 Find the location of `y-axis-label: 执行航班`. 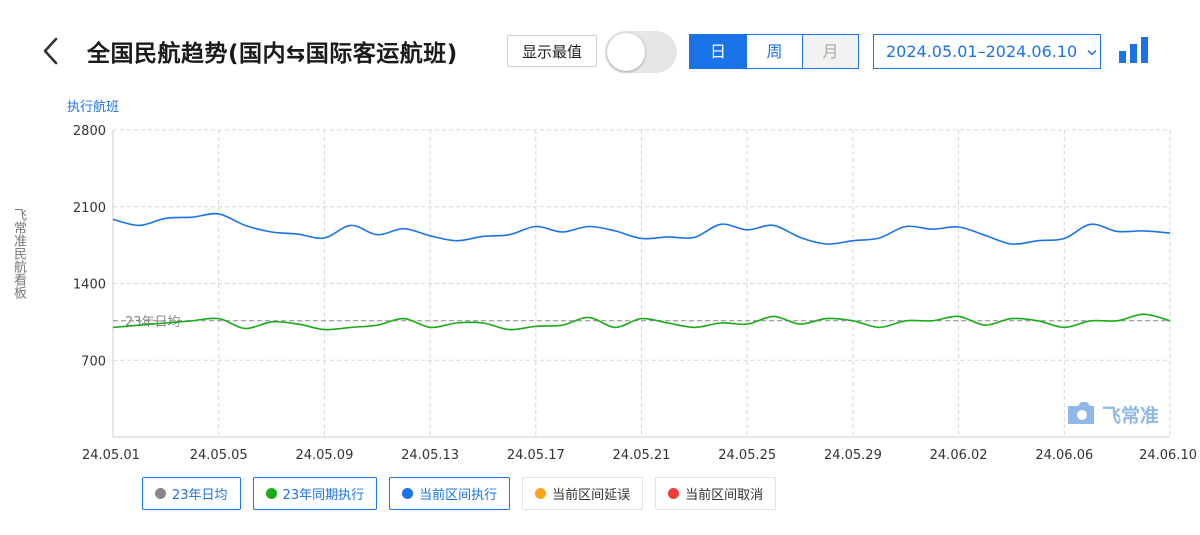

y-axis-label: 执行航班 is located at coordinates (93, 107).